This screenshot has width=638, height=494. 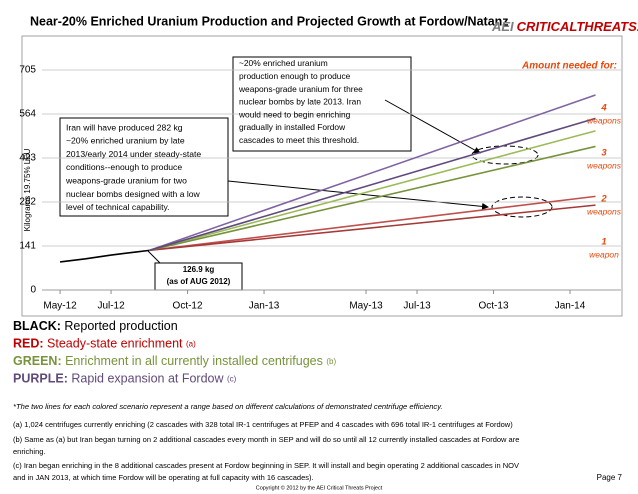 I want to click on note: enriching., so click(x=29, y=451).